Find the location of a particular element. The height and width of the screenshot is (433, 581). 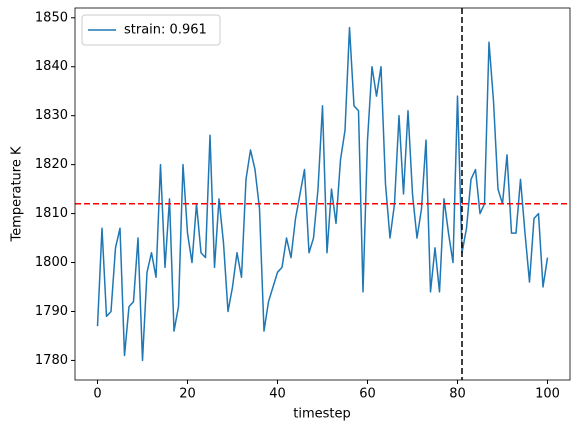

y-tick-label: 1780 is located at coordinates (51, 360).